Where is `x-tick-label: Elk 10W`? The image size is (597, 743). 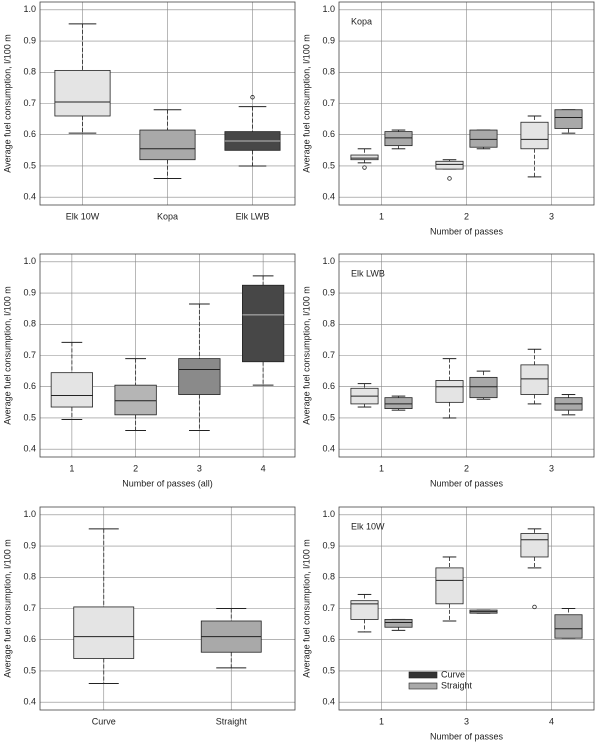 x-tick-label: Elk 10W is located at coordinates (83, 216).